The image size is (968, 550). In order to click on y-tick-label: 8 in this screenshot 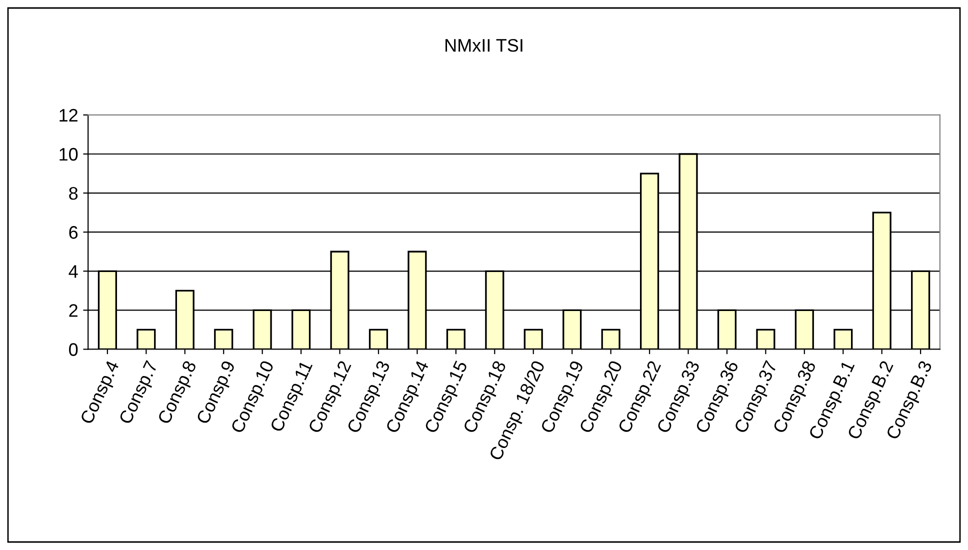, I will do `click(73, 193)`.